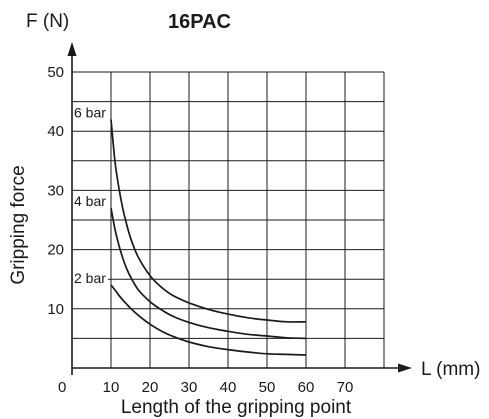 The height and width of the screenshot is (419, 489). What do you see at coordinates (150, 387) in the screenshot?
I see `x-tick-label: 20` at bounding box center [150, 387].